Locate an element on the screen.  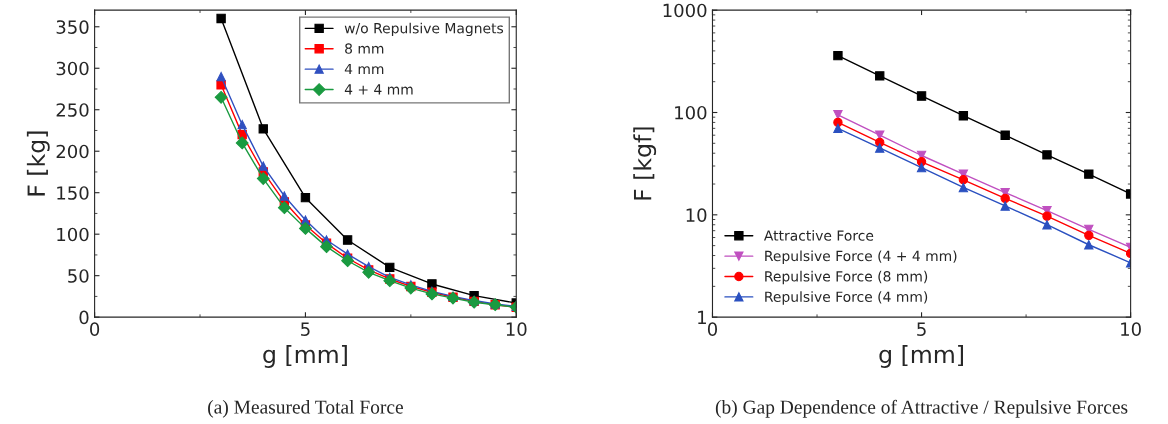
y-tick-label: 250 is located at coordinates (72, 110).